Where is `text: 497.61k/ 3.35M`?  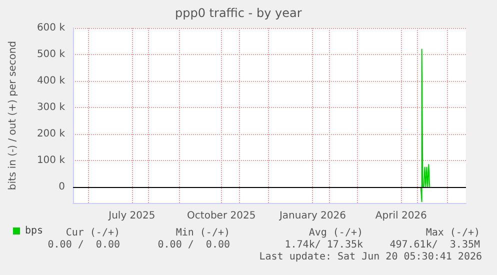 text: 497.61k/ 3.35M is located at coordinates (435, 245).